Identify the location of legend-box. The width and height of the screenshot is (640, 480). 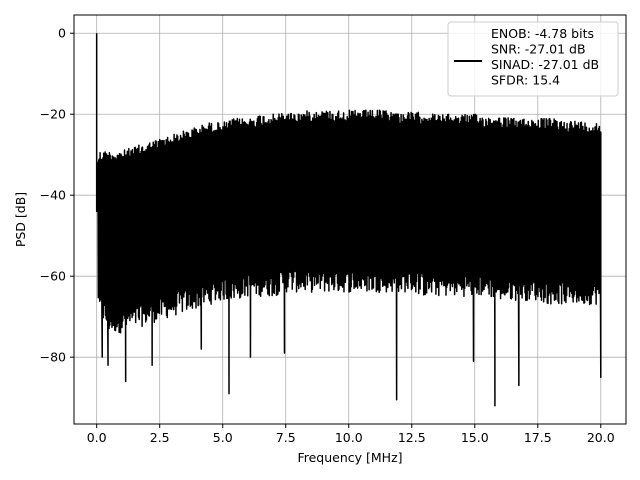
(533, 59).